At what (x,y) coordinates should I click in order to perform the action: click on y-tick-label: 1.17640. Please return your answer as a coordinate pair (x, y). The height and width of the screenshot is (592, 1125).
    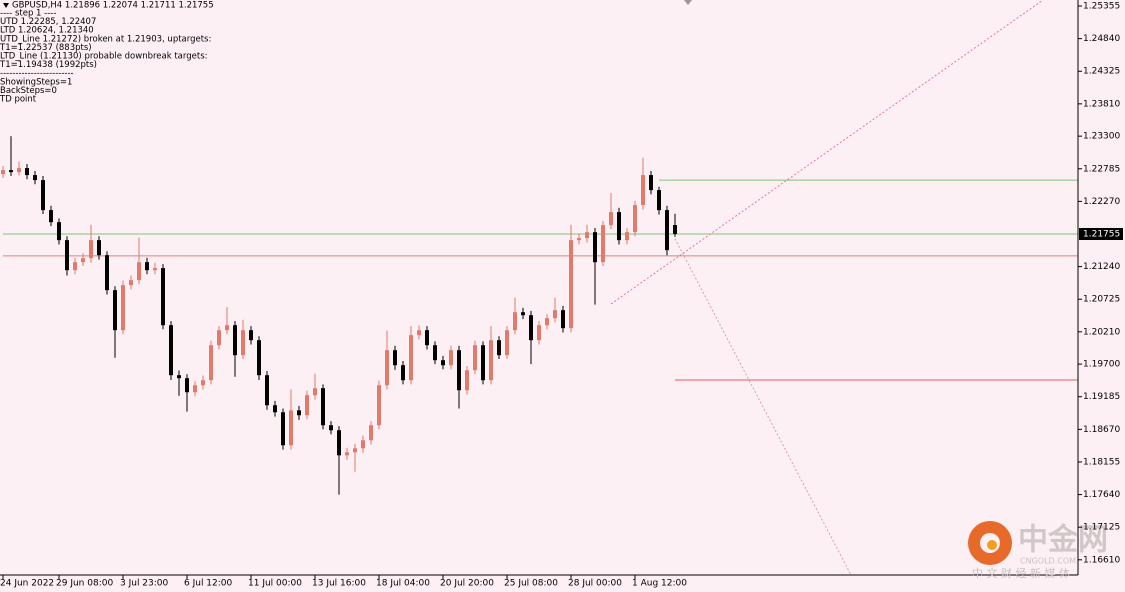
    Looking at the image, I should click on (1101, 495).